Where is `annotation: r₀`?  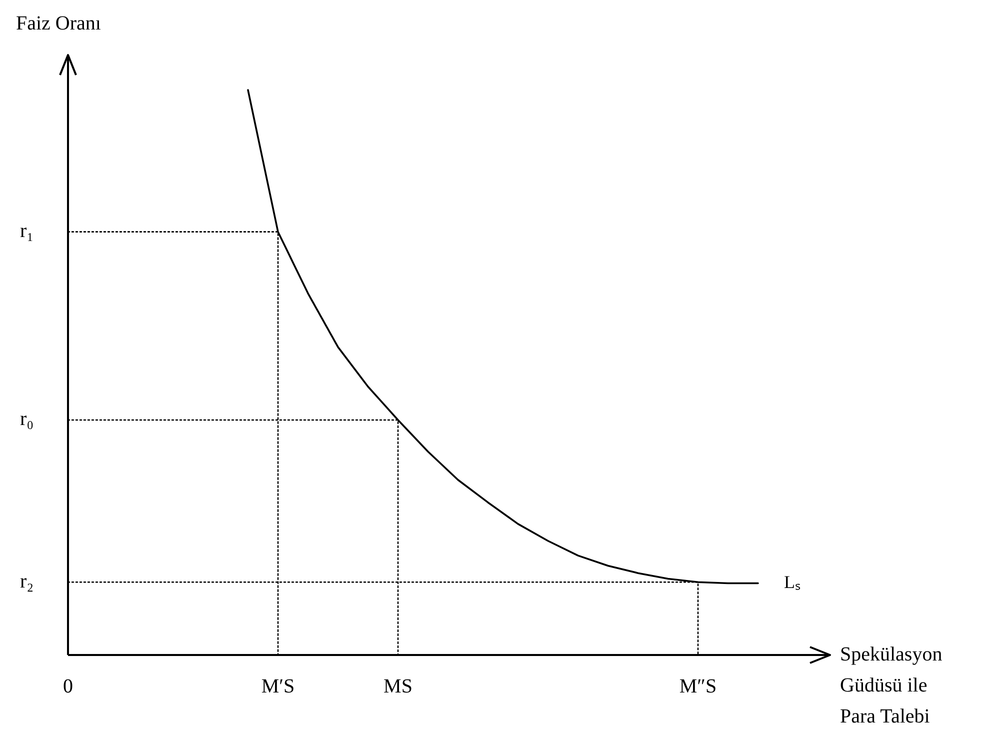
annotation: r₀ is located at coordinates (27, 419).